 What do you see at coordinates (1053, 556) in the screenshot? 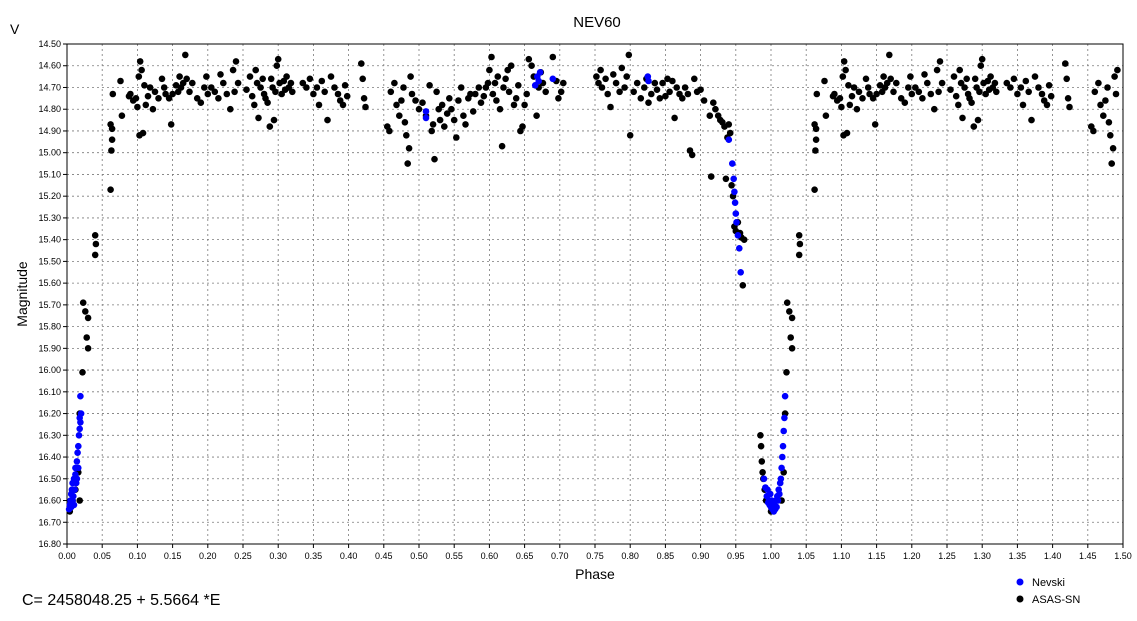
I see `x-tick-label: 1.40` at bounding box center [1053, 556].